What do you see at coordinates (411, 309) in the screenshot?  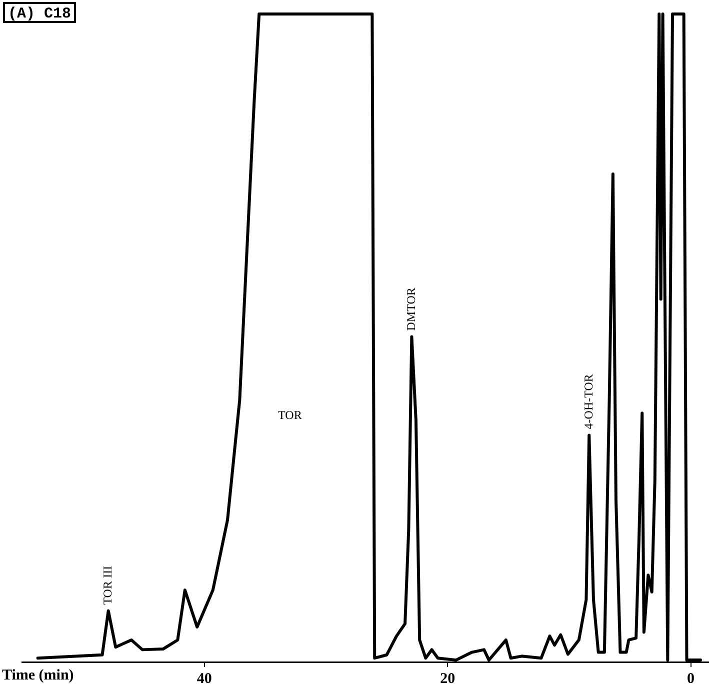 I see `annotation: DMTOR` at bounding box center [411, 309].